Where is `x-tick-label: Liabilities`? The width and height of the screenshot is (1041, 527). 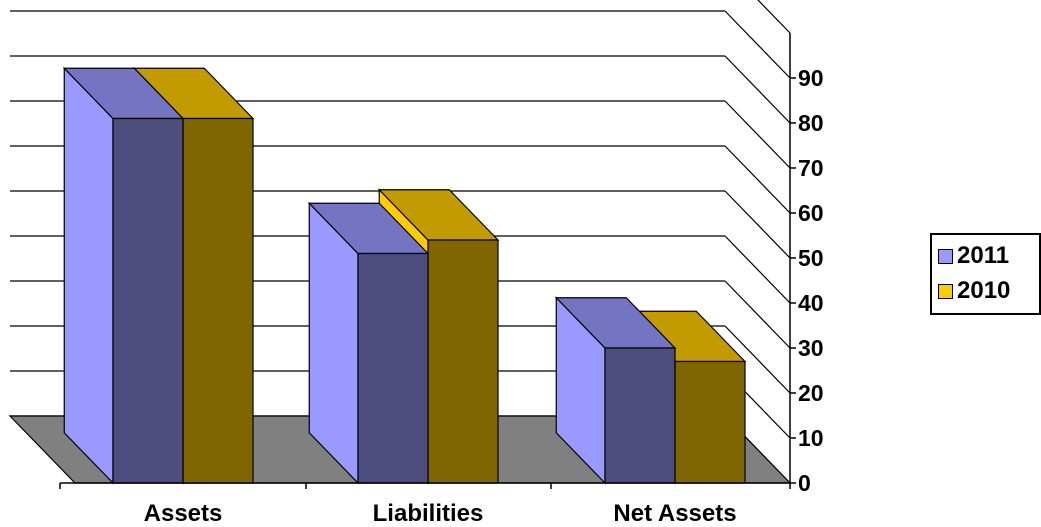
x-tick-label: Liabilities is located at coordinates (428, 513).